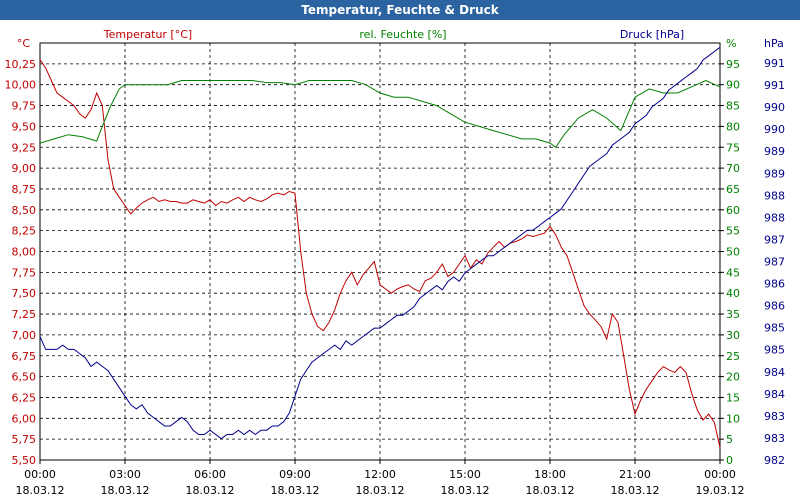 This screenshot has height=500, width=800. Describe the element at coordinates (147, 34) in the screenshot. I see `temperature-axis-label: Temperatur [°C]` at that location.